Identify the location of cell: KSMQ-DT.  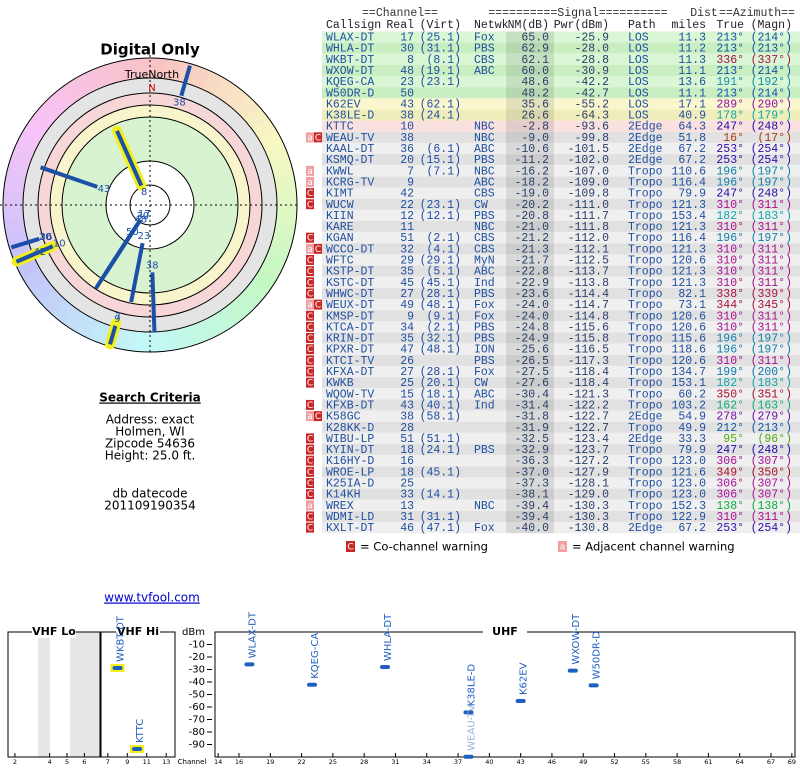
(350, 160).